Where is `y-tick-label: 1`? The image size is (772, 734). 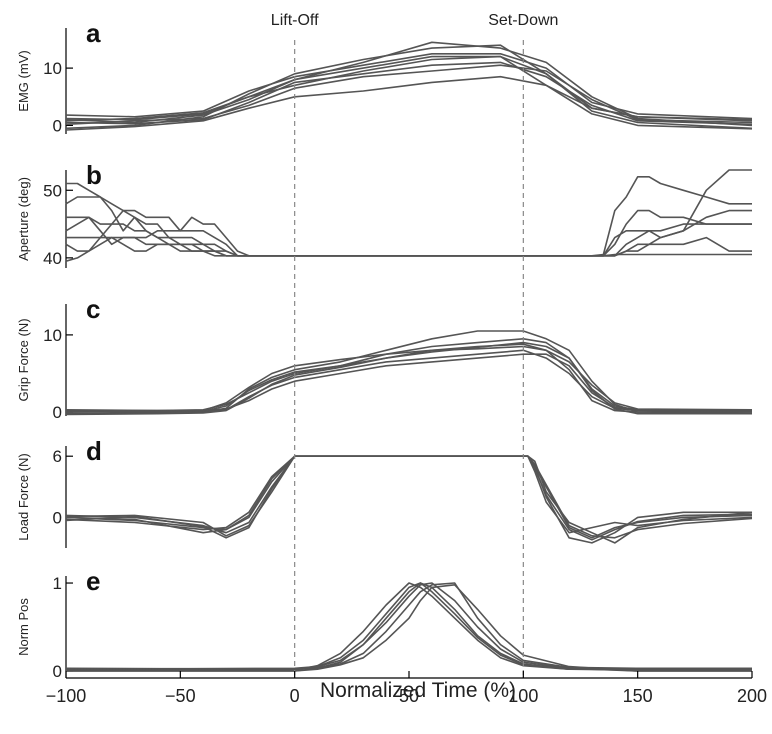 y-tick-label: 1 is located at coordinates (57, 583).